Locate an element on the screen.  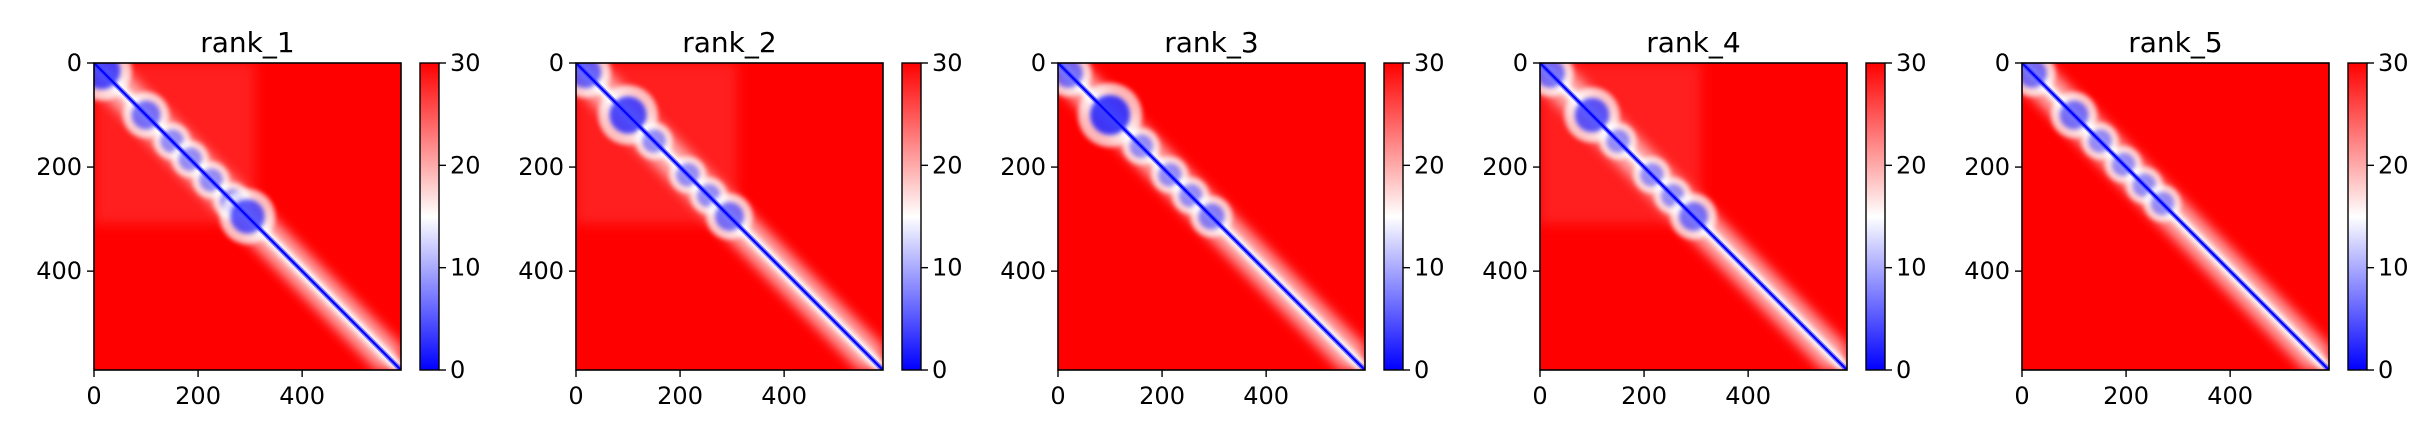
panel-title: rank_1 is located at coordinates (247, 42).